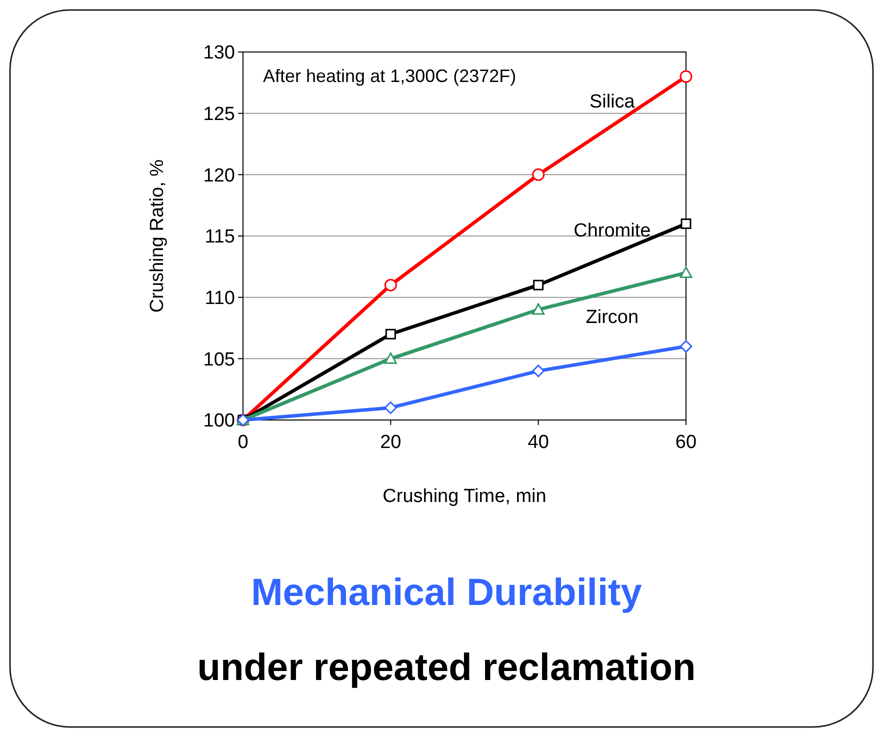 The image size is (885, 737). I want to click on text: under repeated reclamation, so click(446, 668).